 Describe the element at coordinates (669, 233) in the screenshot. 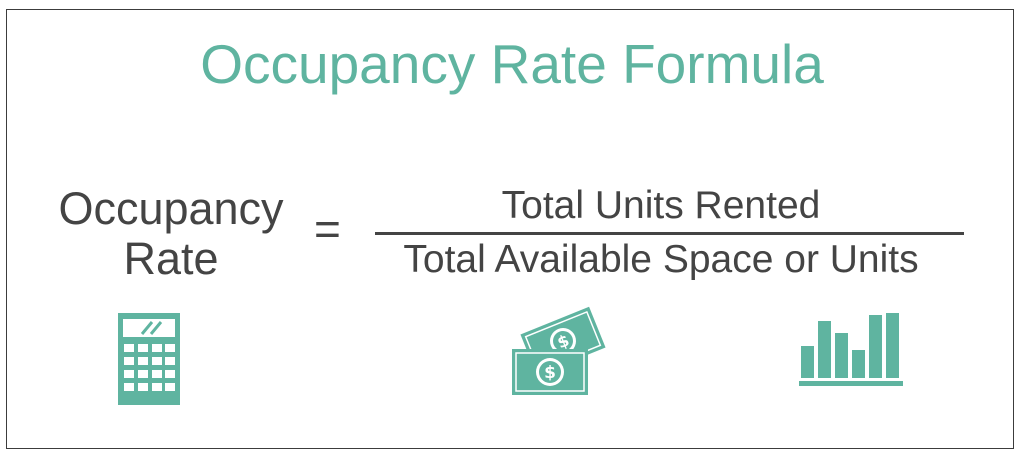

I see `fraction-bar` at that location.